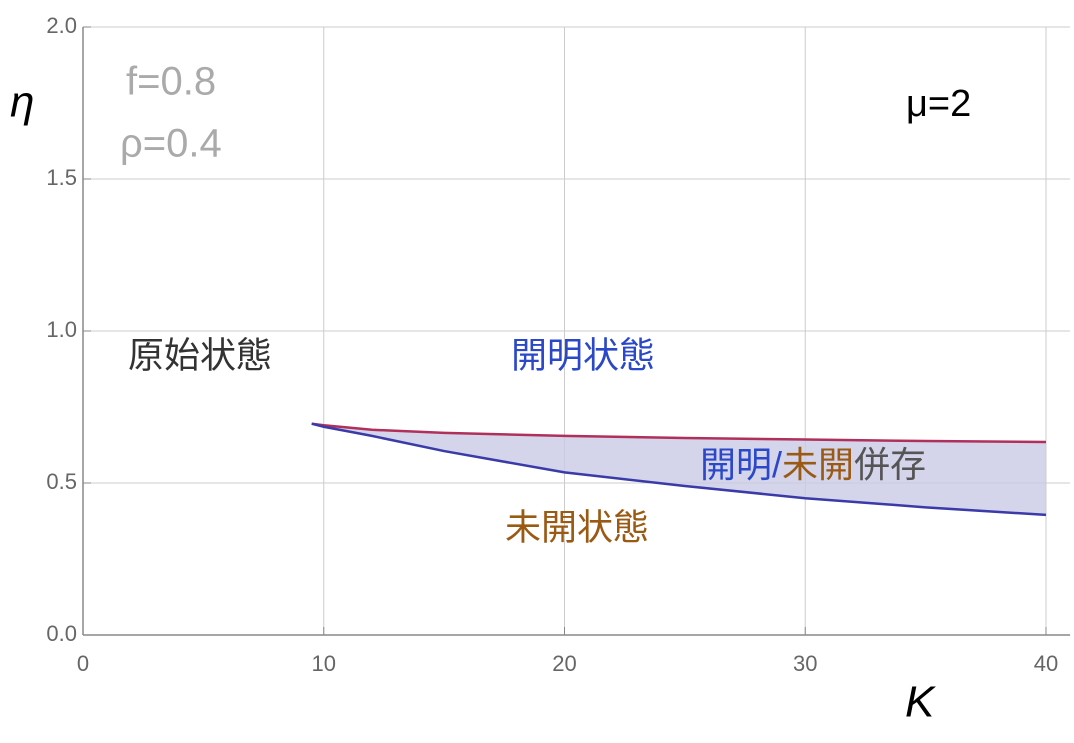 This screenshot has width=1074, height=743. Describe the element at coordinates (61, 633) in the screenshot. I see `y-tick-label: 0.0` at that location.